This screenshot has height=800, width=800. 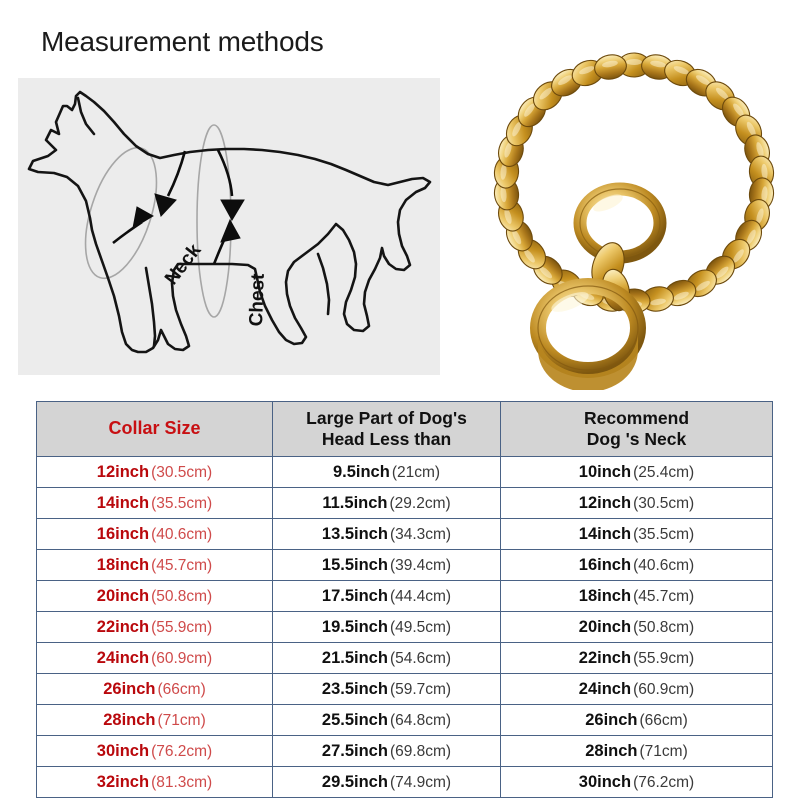 I want to click on cell-neck-size: 14inch (35.5cm), so click(x=636, y=534).